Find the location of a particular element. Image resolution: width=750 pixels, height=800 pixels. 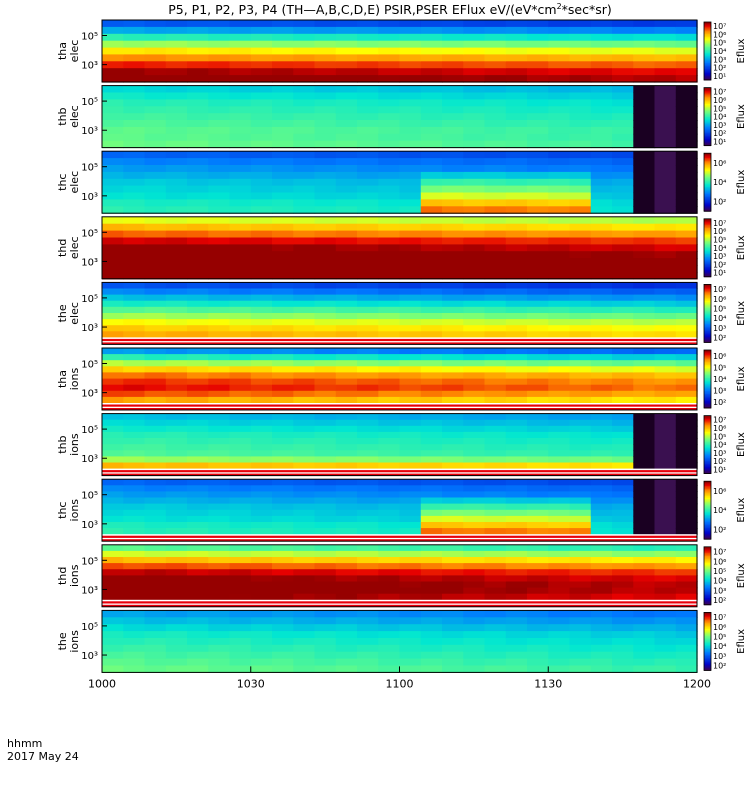

x-tick-label: 1130 is located at coordinates (548, 683).